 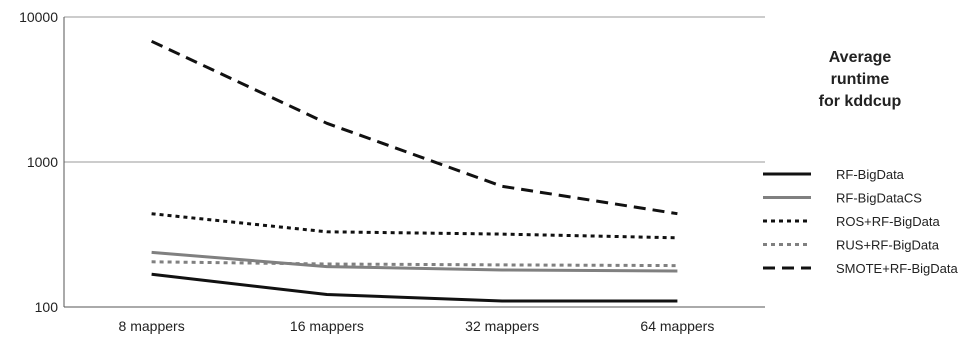 I want to click on series-line-rf-bigdatacs, so click(x=414, y=261).